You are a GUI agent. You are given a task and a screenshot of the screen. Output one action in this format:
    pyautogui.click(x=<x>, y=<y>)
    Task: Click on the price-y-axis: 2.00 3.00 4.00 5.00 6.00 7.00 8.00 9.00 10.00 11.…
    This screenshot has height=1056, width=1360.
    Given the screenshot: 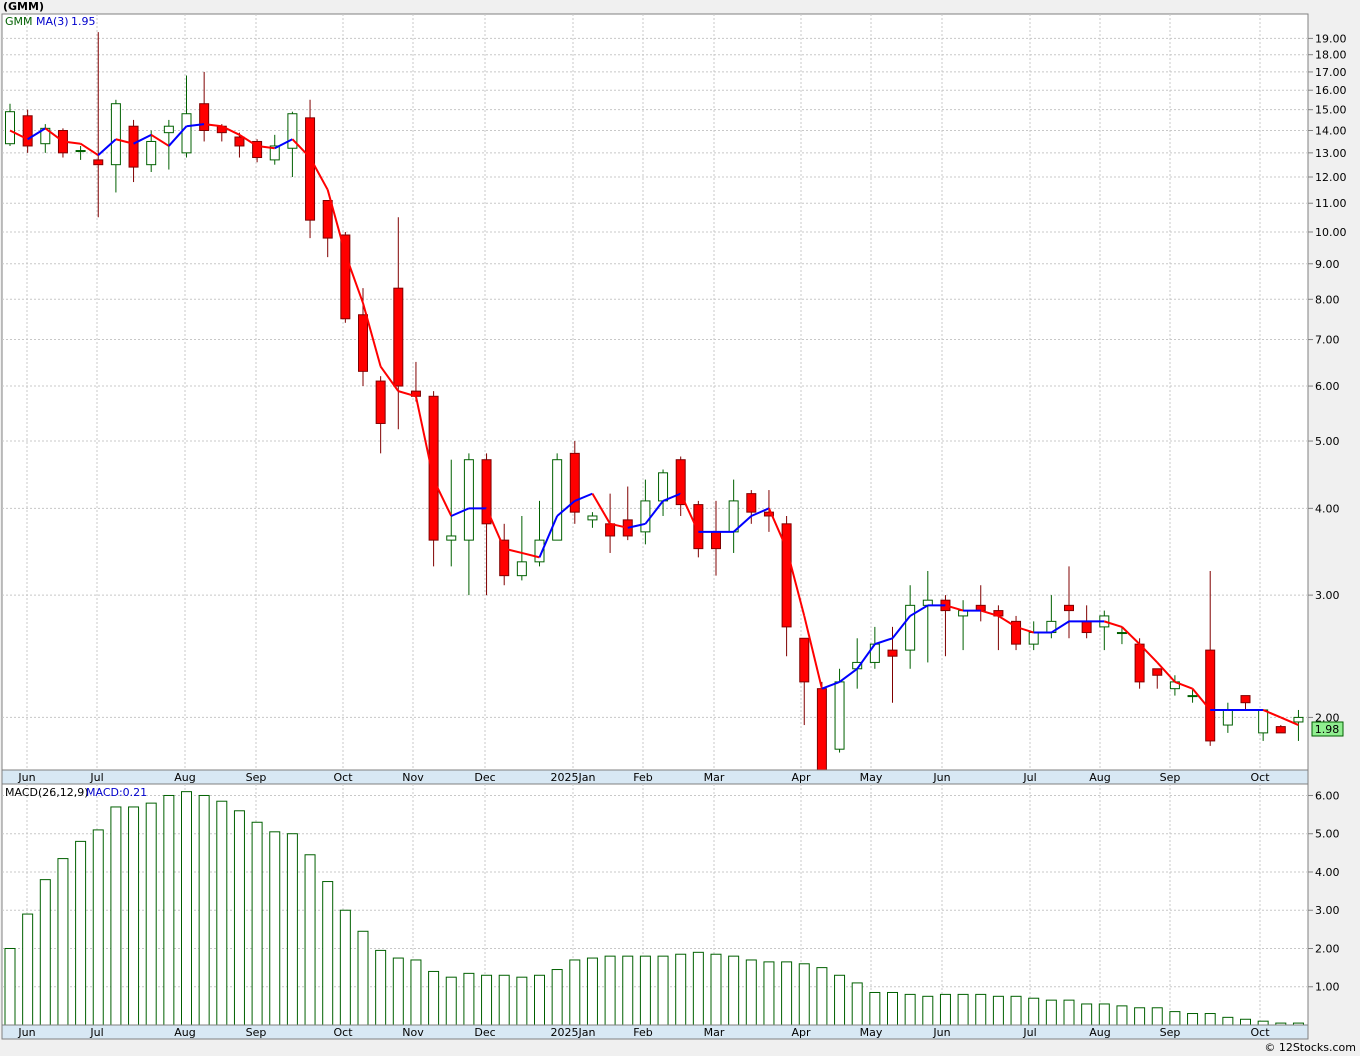 What is the action you would take?
    pyautogui.click(x=1327, y=378)
    